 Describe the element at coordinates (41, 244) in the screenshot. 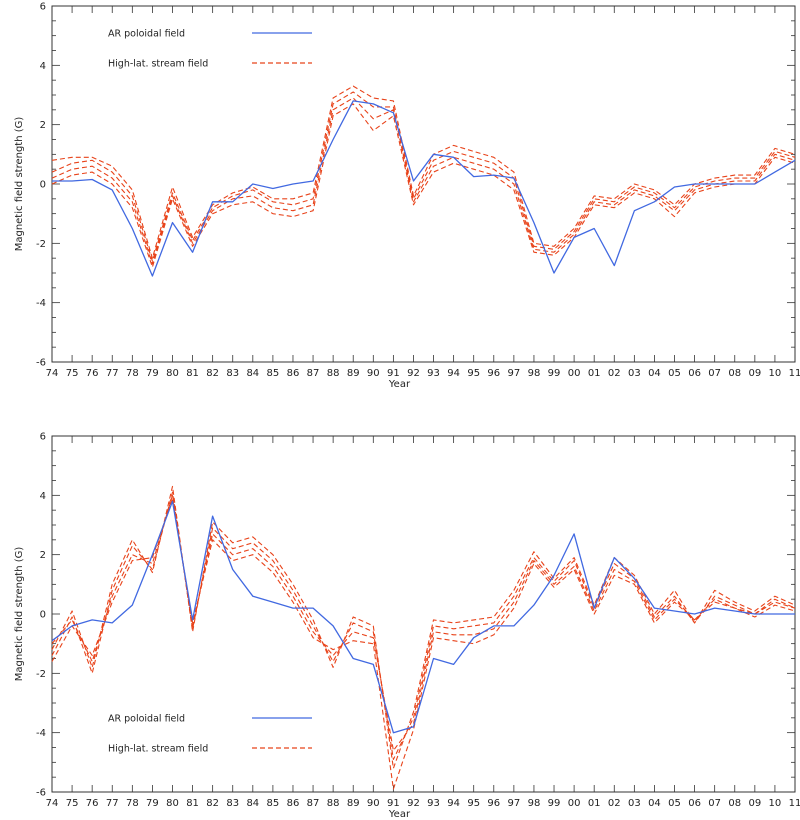

I see `y-tick-label: -2` at that location.